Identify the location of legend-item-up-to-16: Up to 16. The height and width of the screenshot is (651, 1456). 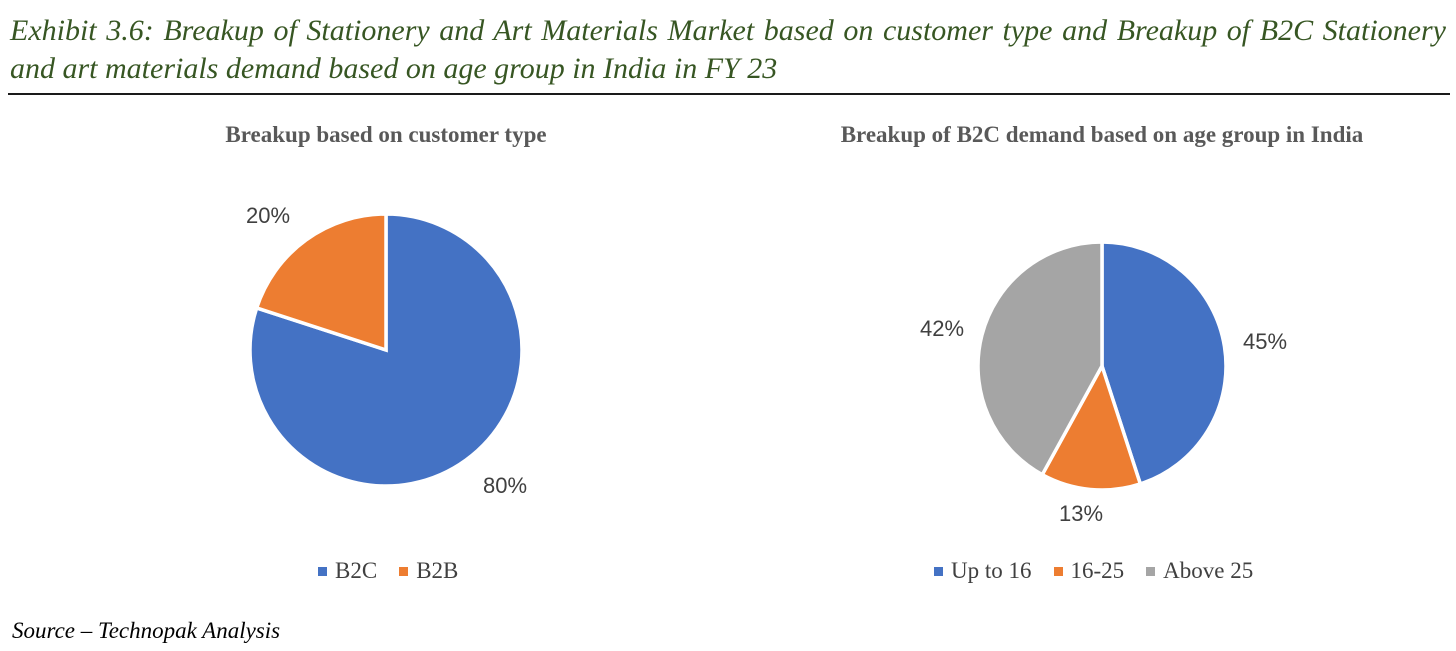
(983, 571).